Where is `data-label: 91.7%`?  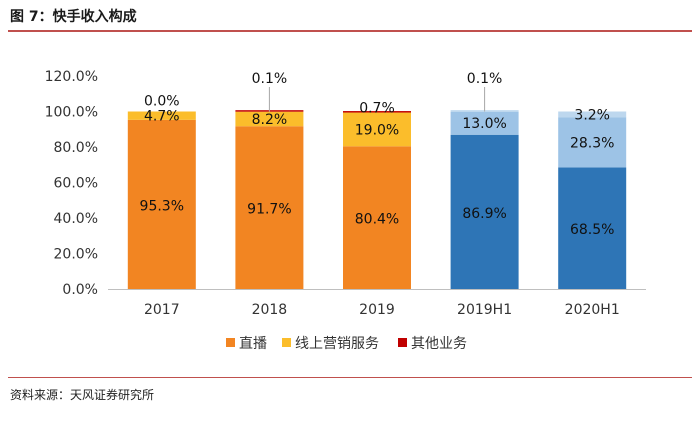 data-label: 91.7% is located at coordinates (269, 210).